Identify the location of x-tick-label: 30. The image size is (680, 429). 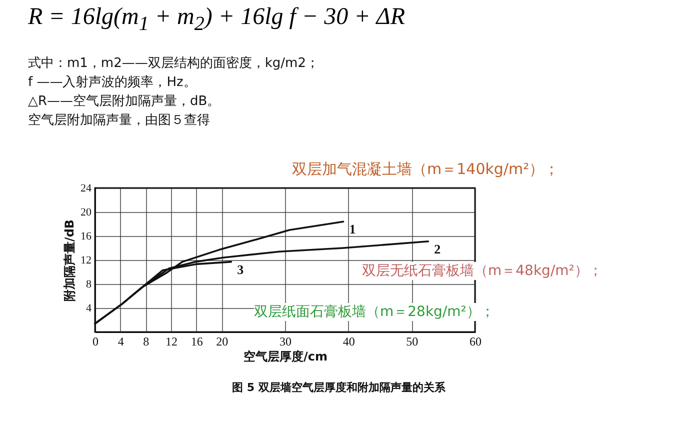
(286, 341).